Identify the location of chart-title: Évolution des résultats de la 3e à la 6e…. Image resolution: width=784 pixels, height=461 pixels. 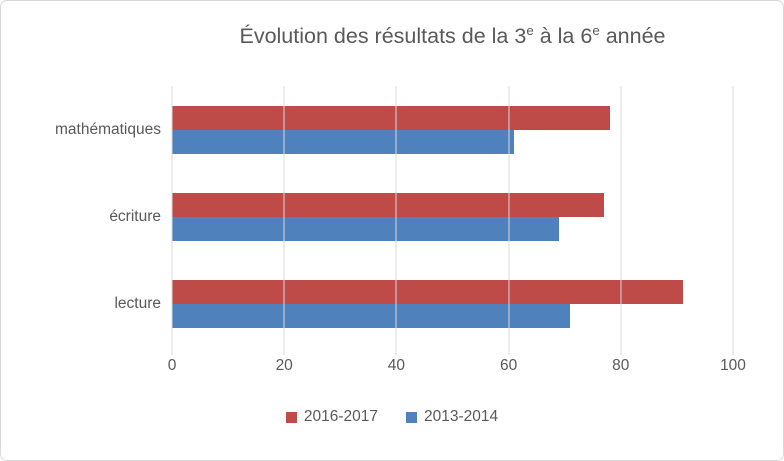
(452, 37).